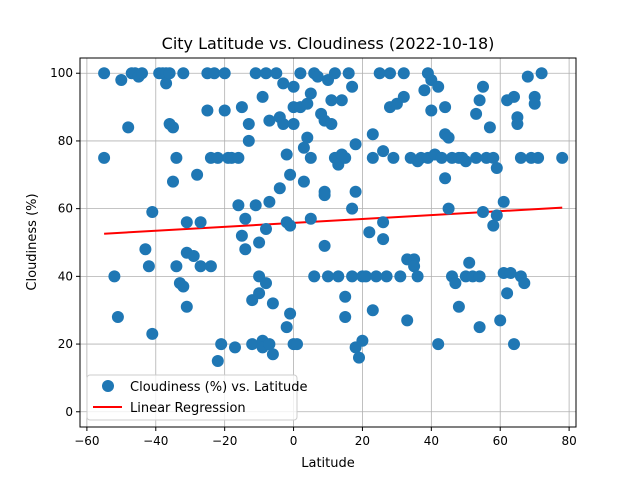 The image size is (640, 480). I want to click on x-tick-label: 0, so click(294, 441).